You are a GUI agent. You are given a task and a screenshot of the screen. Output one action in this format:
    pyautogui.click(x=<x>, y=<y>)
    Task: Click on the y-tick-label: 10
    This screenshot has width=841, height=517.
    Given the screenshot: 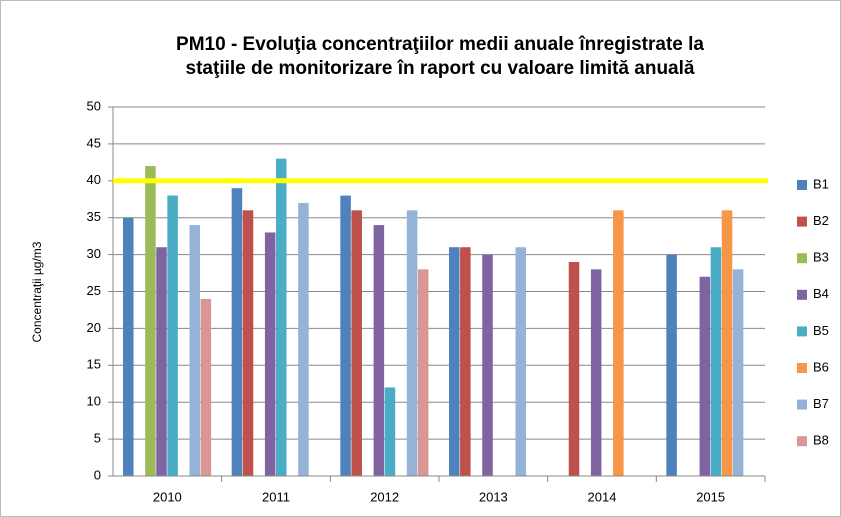 What is the action you would take?
    pyautogui.click(x=94, y=401)
    